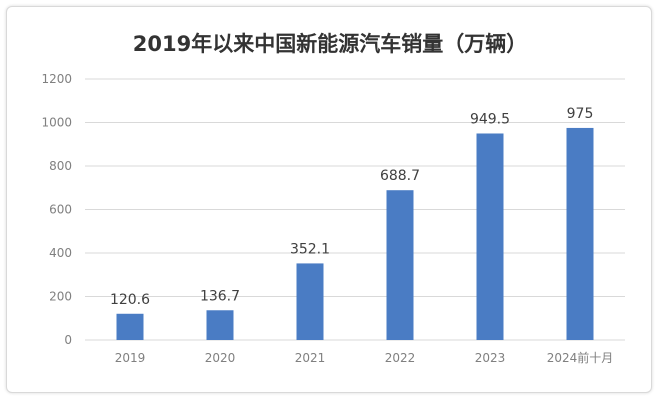  Describe the element at coordinates (310, 249) in the screenshot. I see `data-label: 352.1` at that location.